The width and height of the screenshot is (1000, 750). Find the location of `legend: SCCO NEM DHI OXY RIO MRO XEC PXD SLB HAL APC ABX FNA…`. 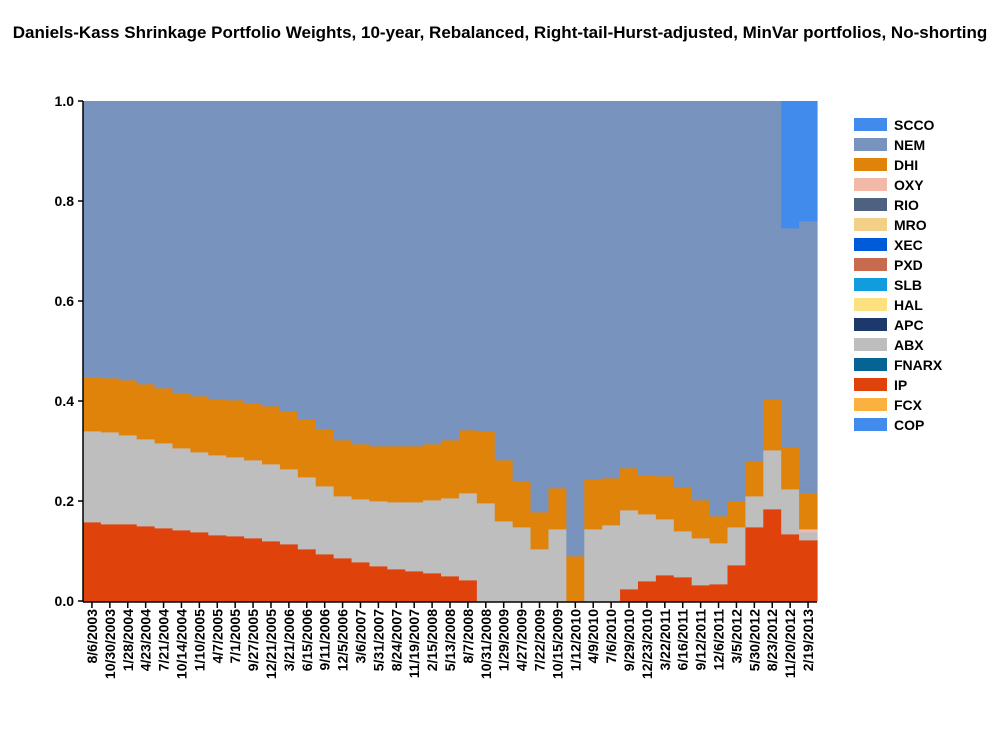

legend: SCCO NEM DHI OXY RIO MRO XEC PXD SLB HAL APC ABX FNA… is located at coordinates (898, 275).